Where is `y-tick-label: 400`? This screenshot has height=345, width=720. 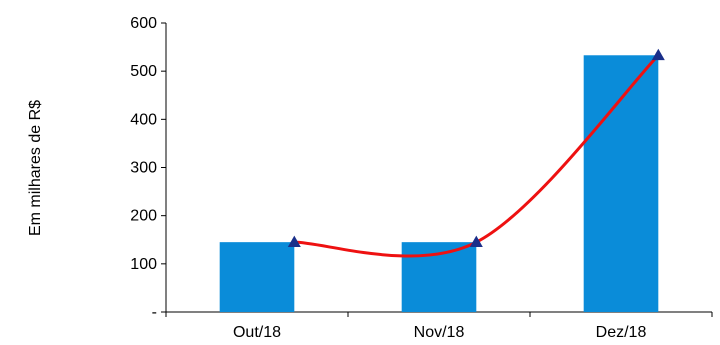
y-tick-label: 400 is located at coordinates (143, 119).